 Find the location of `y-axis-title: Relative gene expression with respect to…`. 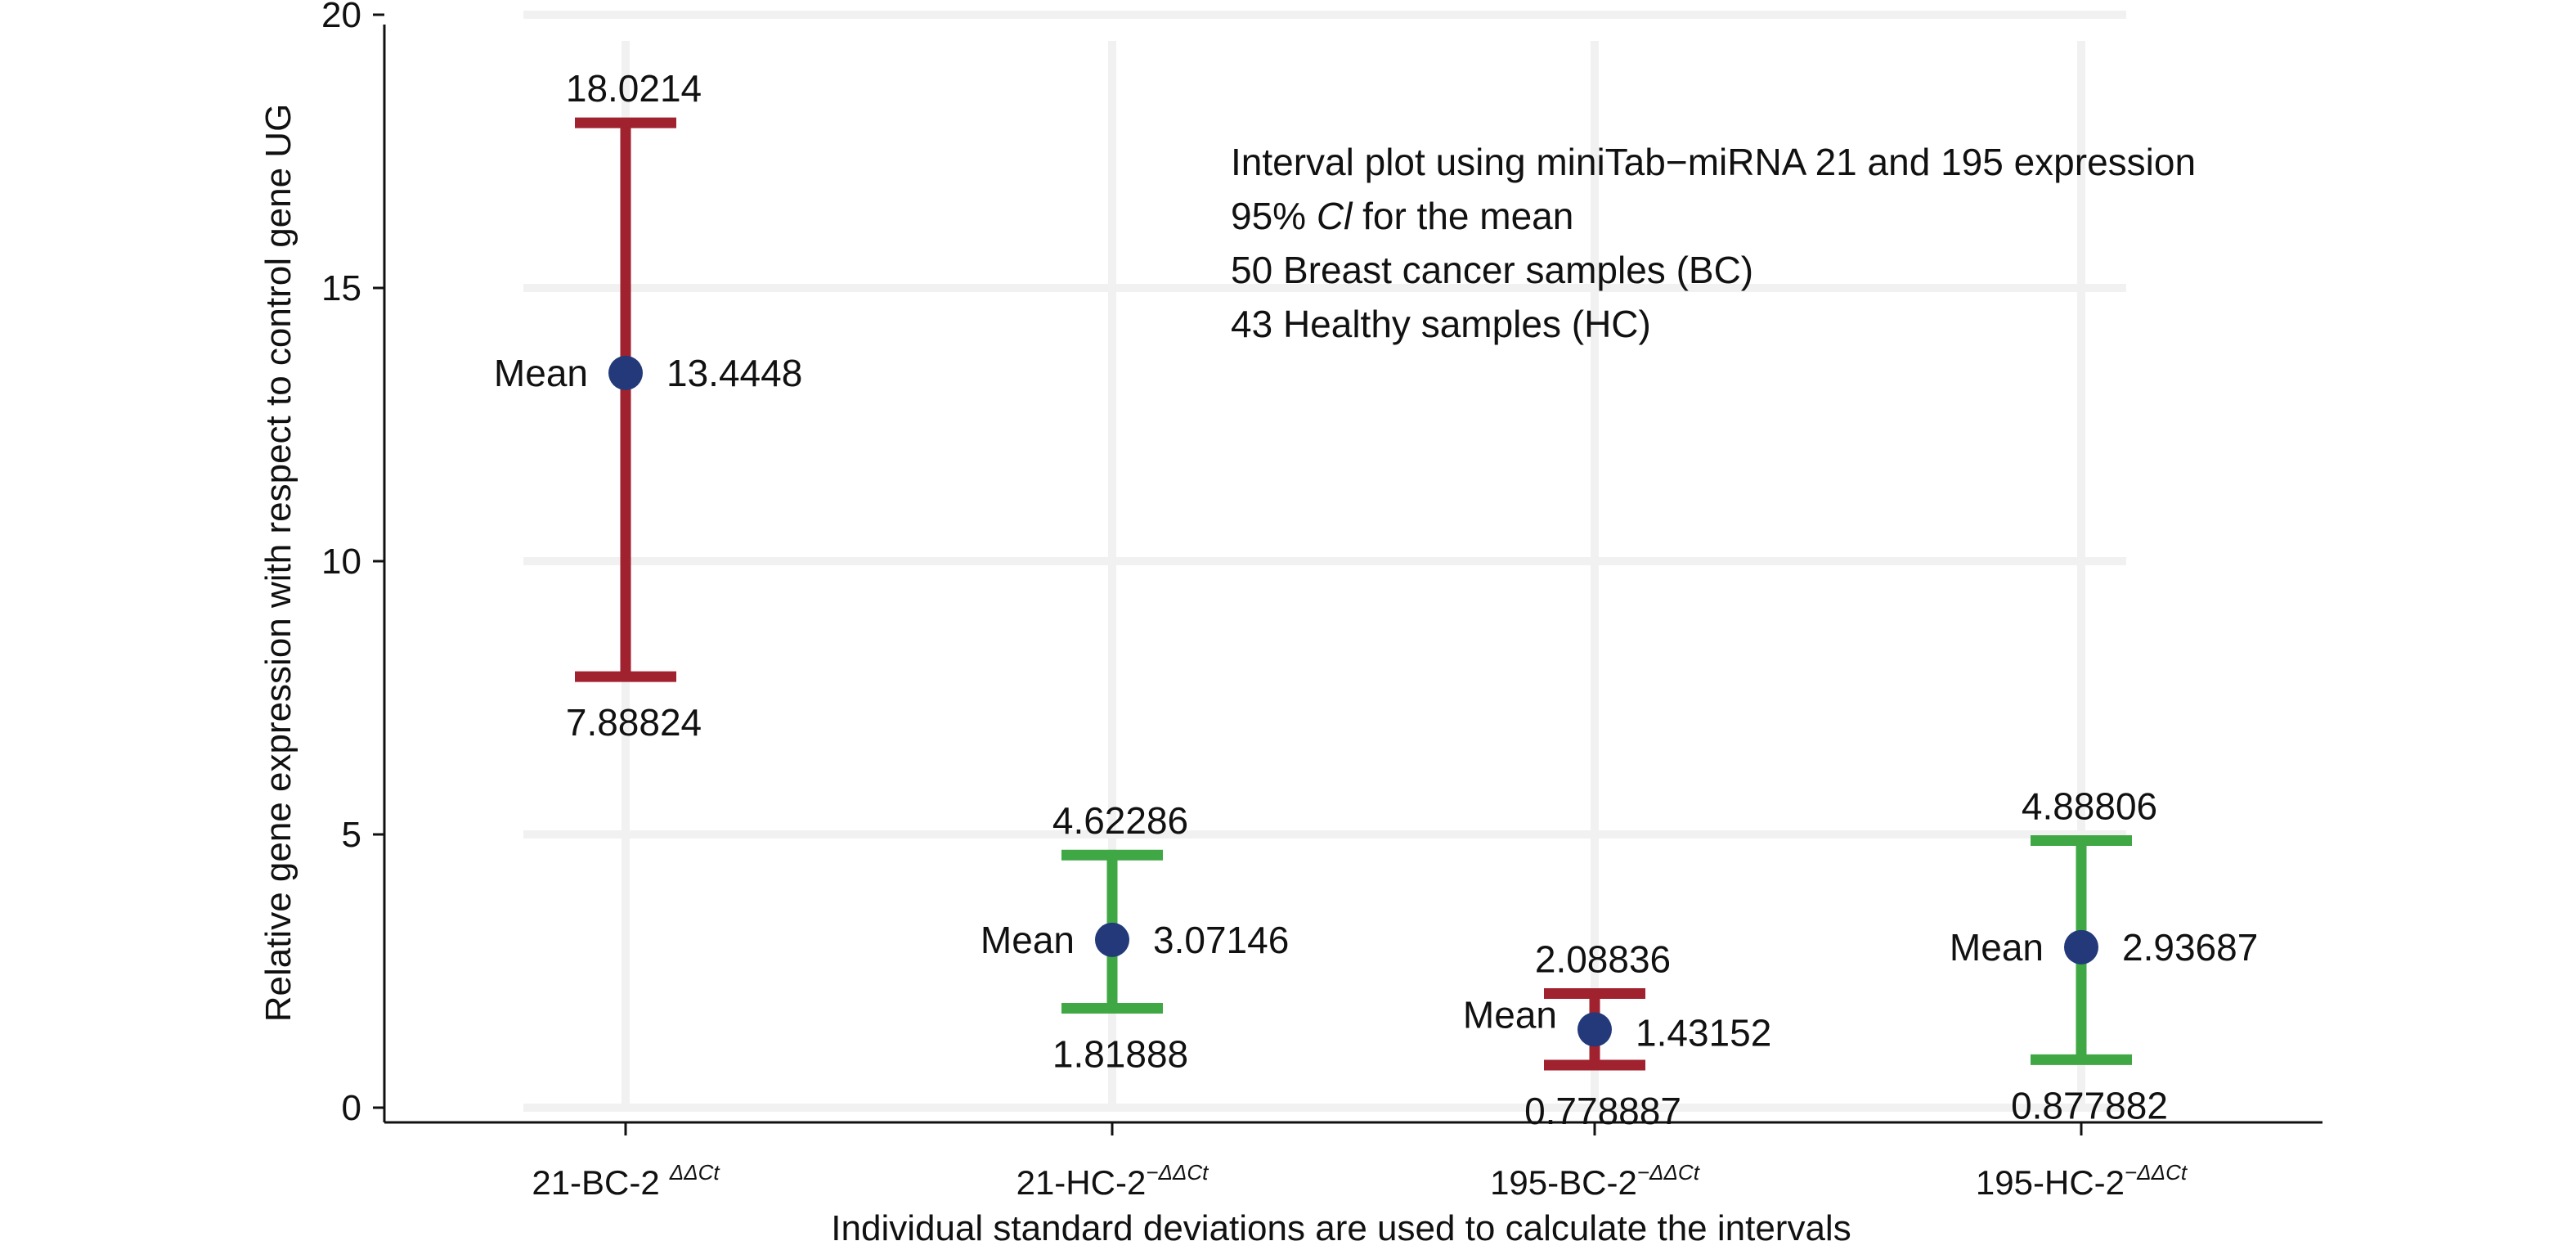

y-axis-title: Relative gene expression with respect to… is located at coordinates (278, 563).